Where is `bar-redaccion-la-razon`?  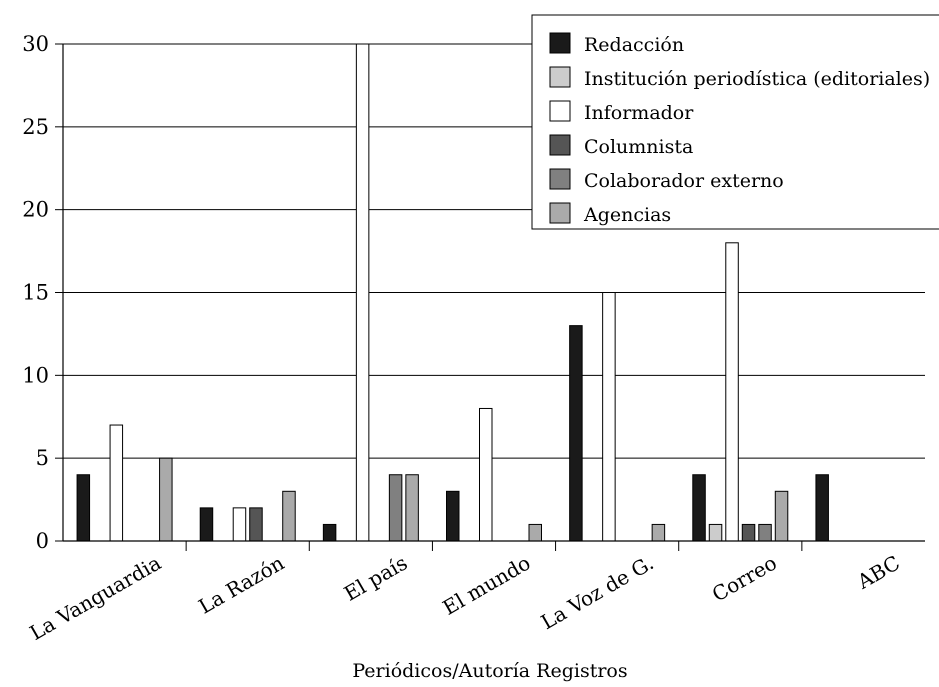 bar-redaccion-la-razon is located at coordinates (206, 524).